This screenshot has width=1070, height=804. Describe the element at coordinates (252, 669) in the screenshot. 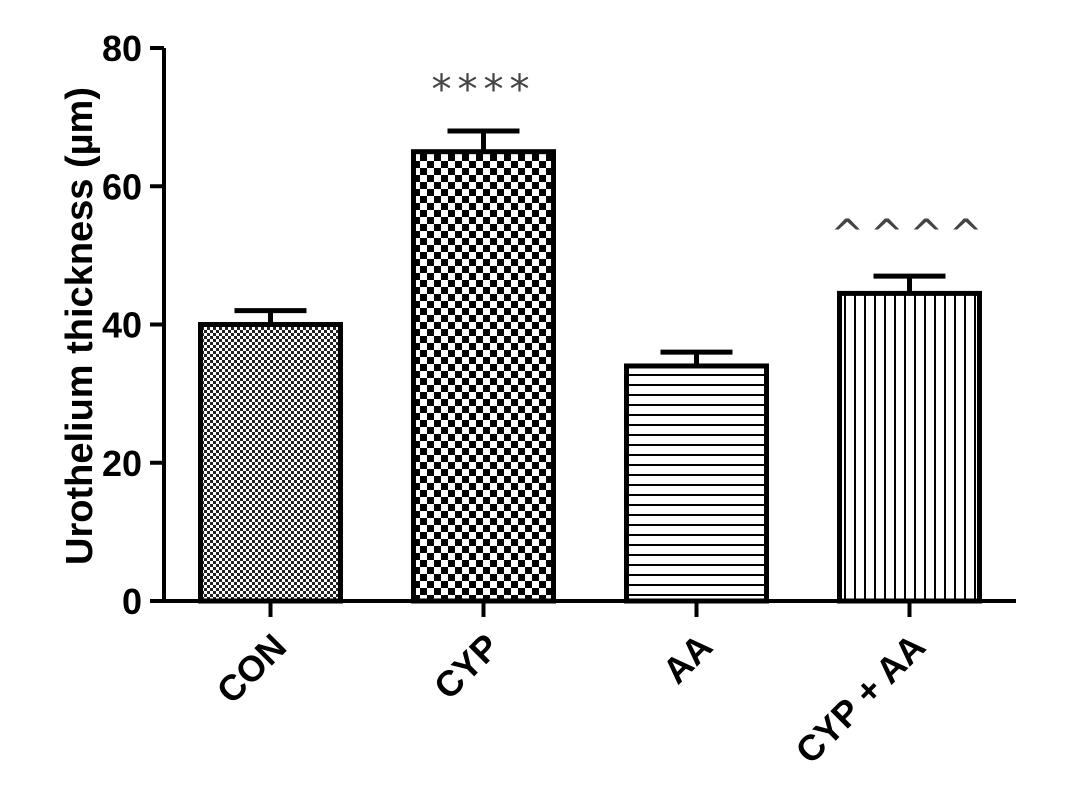

I see `x-tick-label: CON` at that location.